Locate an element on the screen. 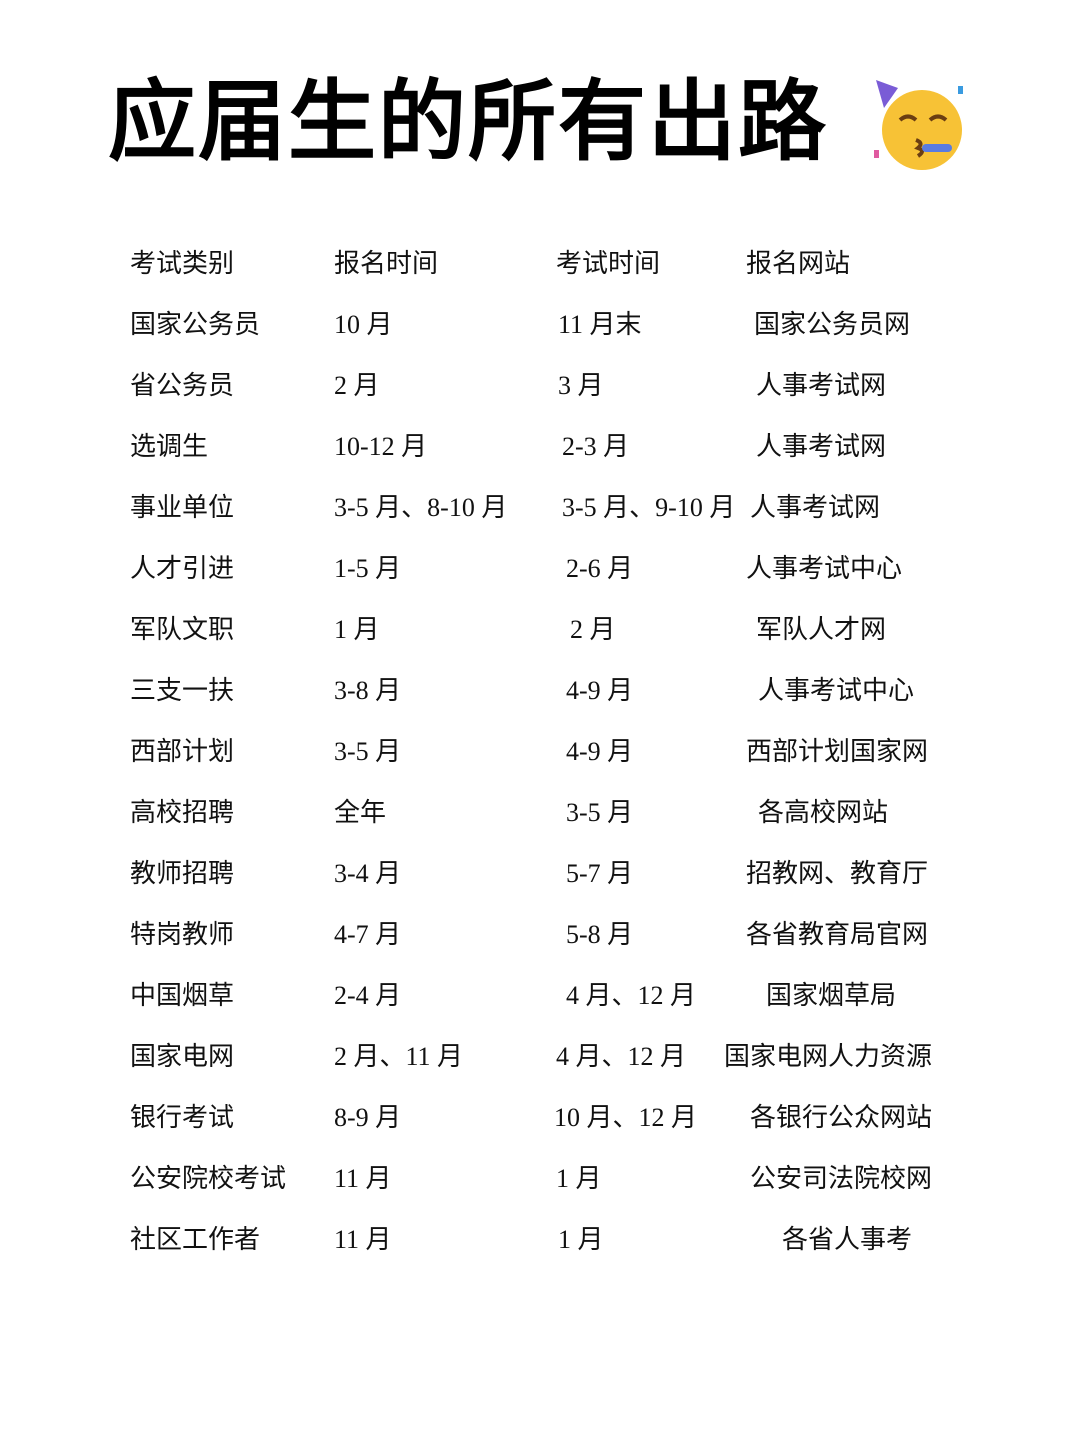  partying-face-icon is located at coordinates (918, 125).